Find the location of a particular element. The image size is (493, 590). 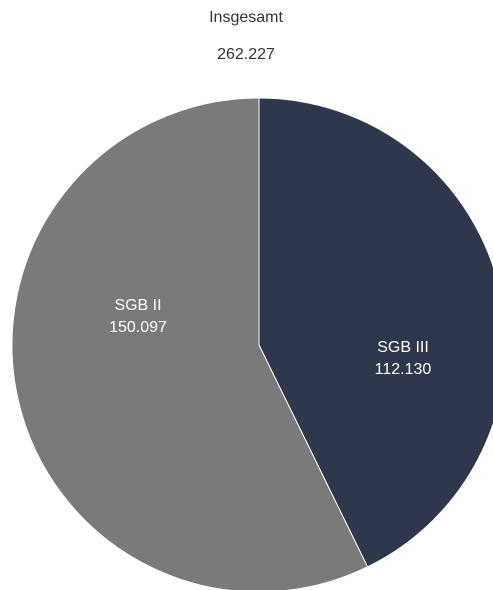

slice-value: 150.097 is located at coordinates (138, 327).